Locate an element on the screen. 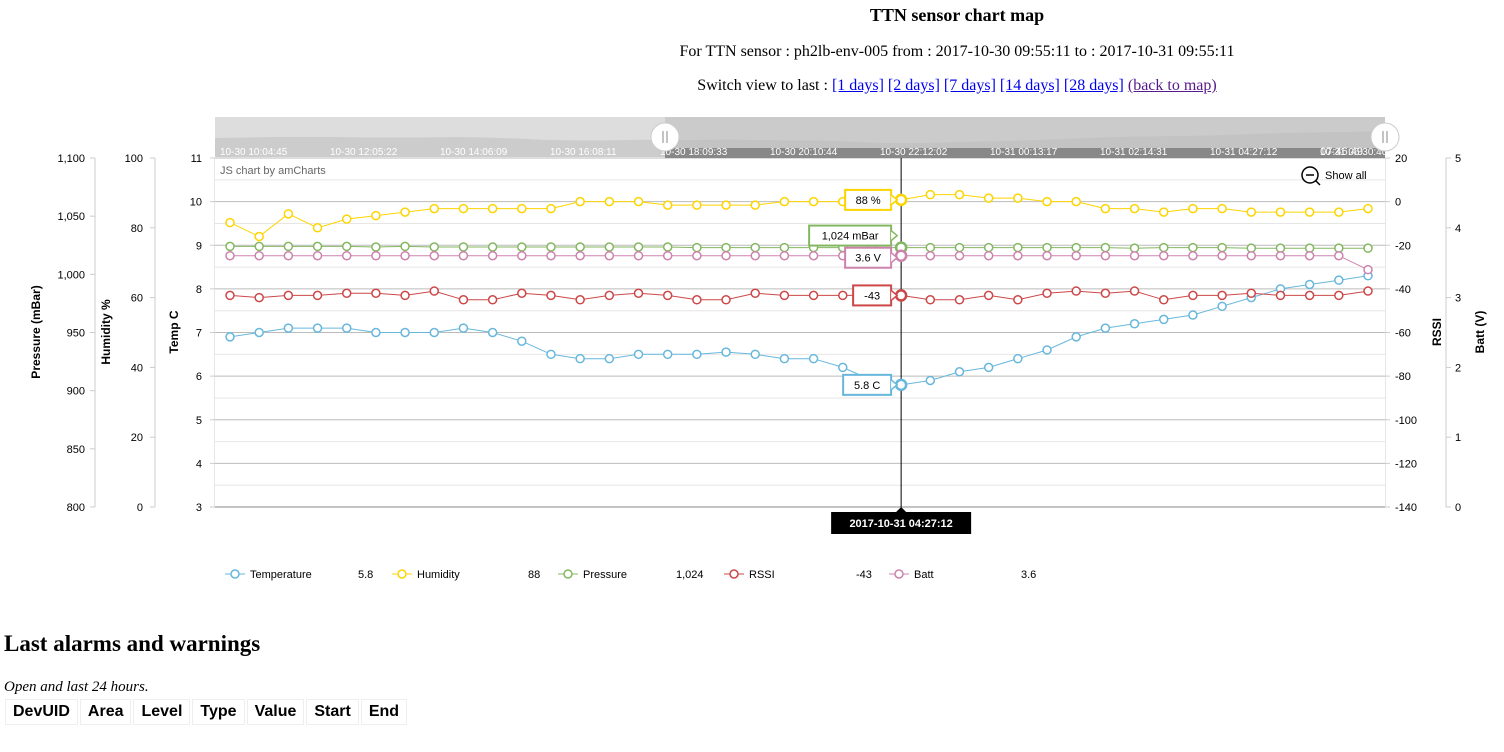 The width and height of the screenshot is (1504, 752). column-level: Level is located at coordinates (162, 712).